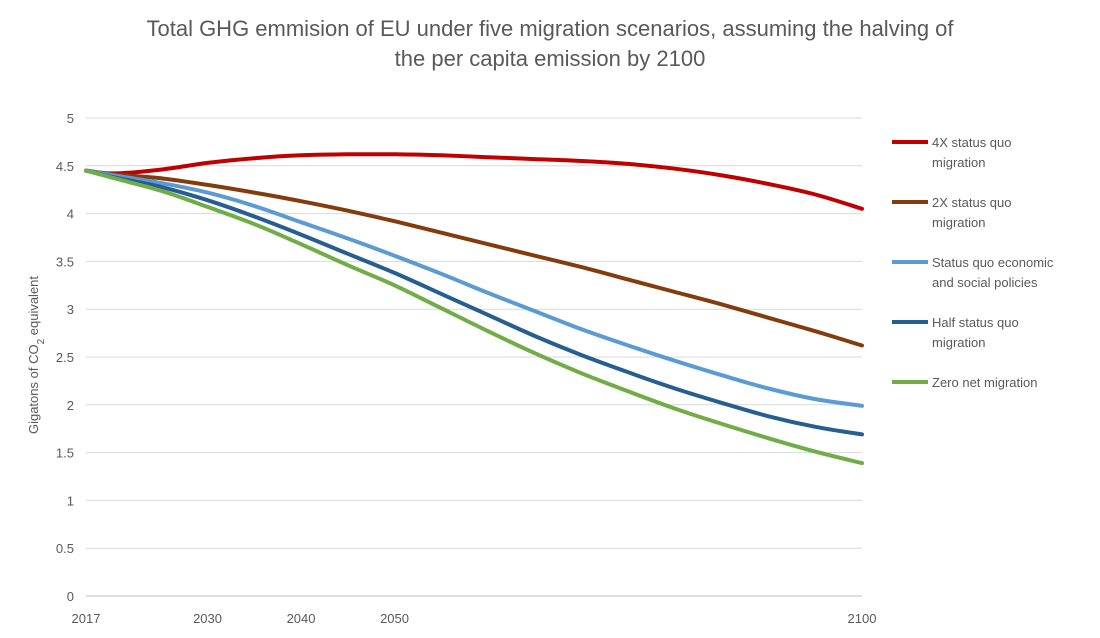  I want to click on legend-label: 2X status quo, so click(972, 202).